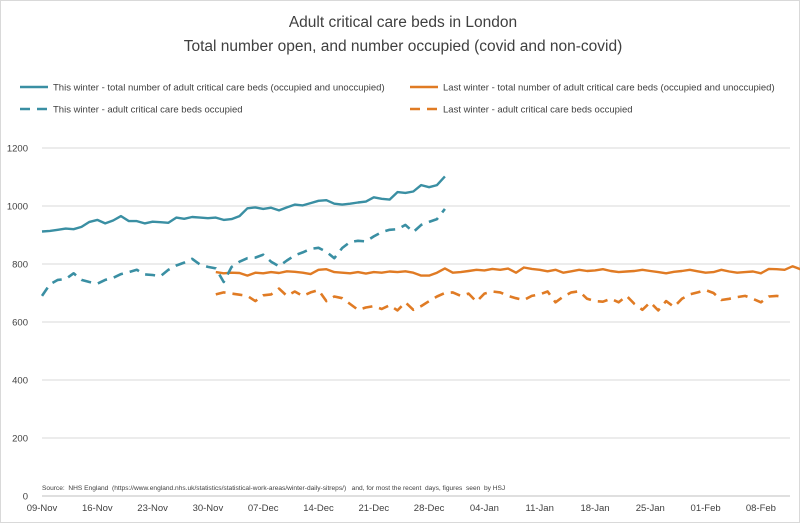  Describe the element at coordinates (318, 508) in the screenshot. I see `x-tick-label: 14-Dec` at that location.